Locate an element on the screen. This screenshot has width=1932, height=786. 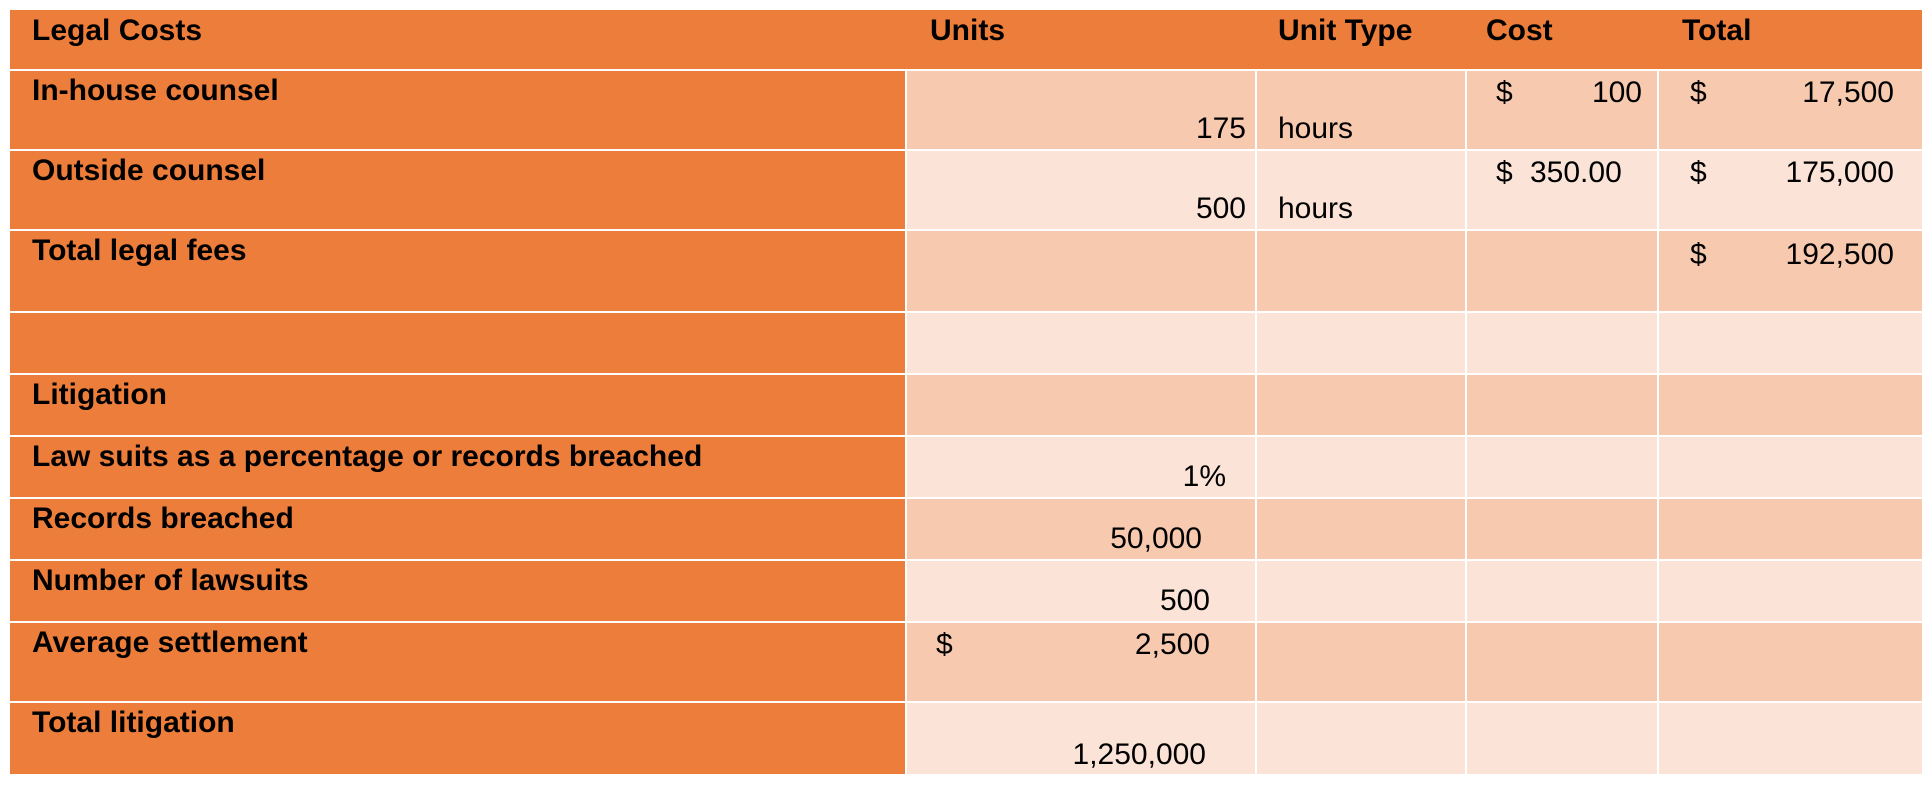
total-value: 175,000 is located at coordinates (1839, 172).